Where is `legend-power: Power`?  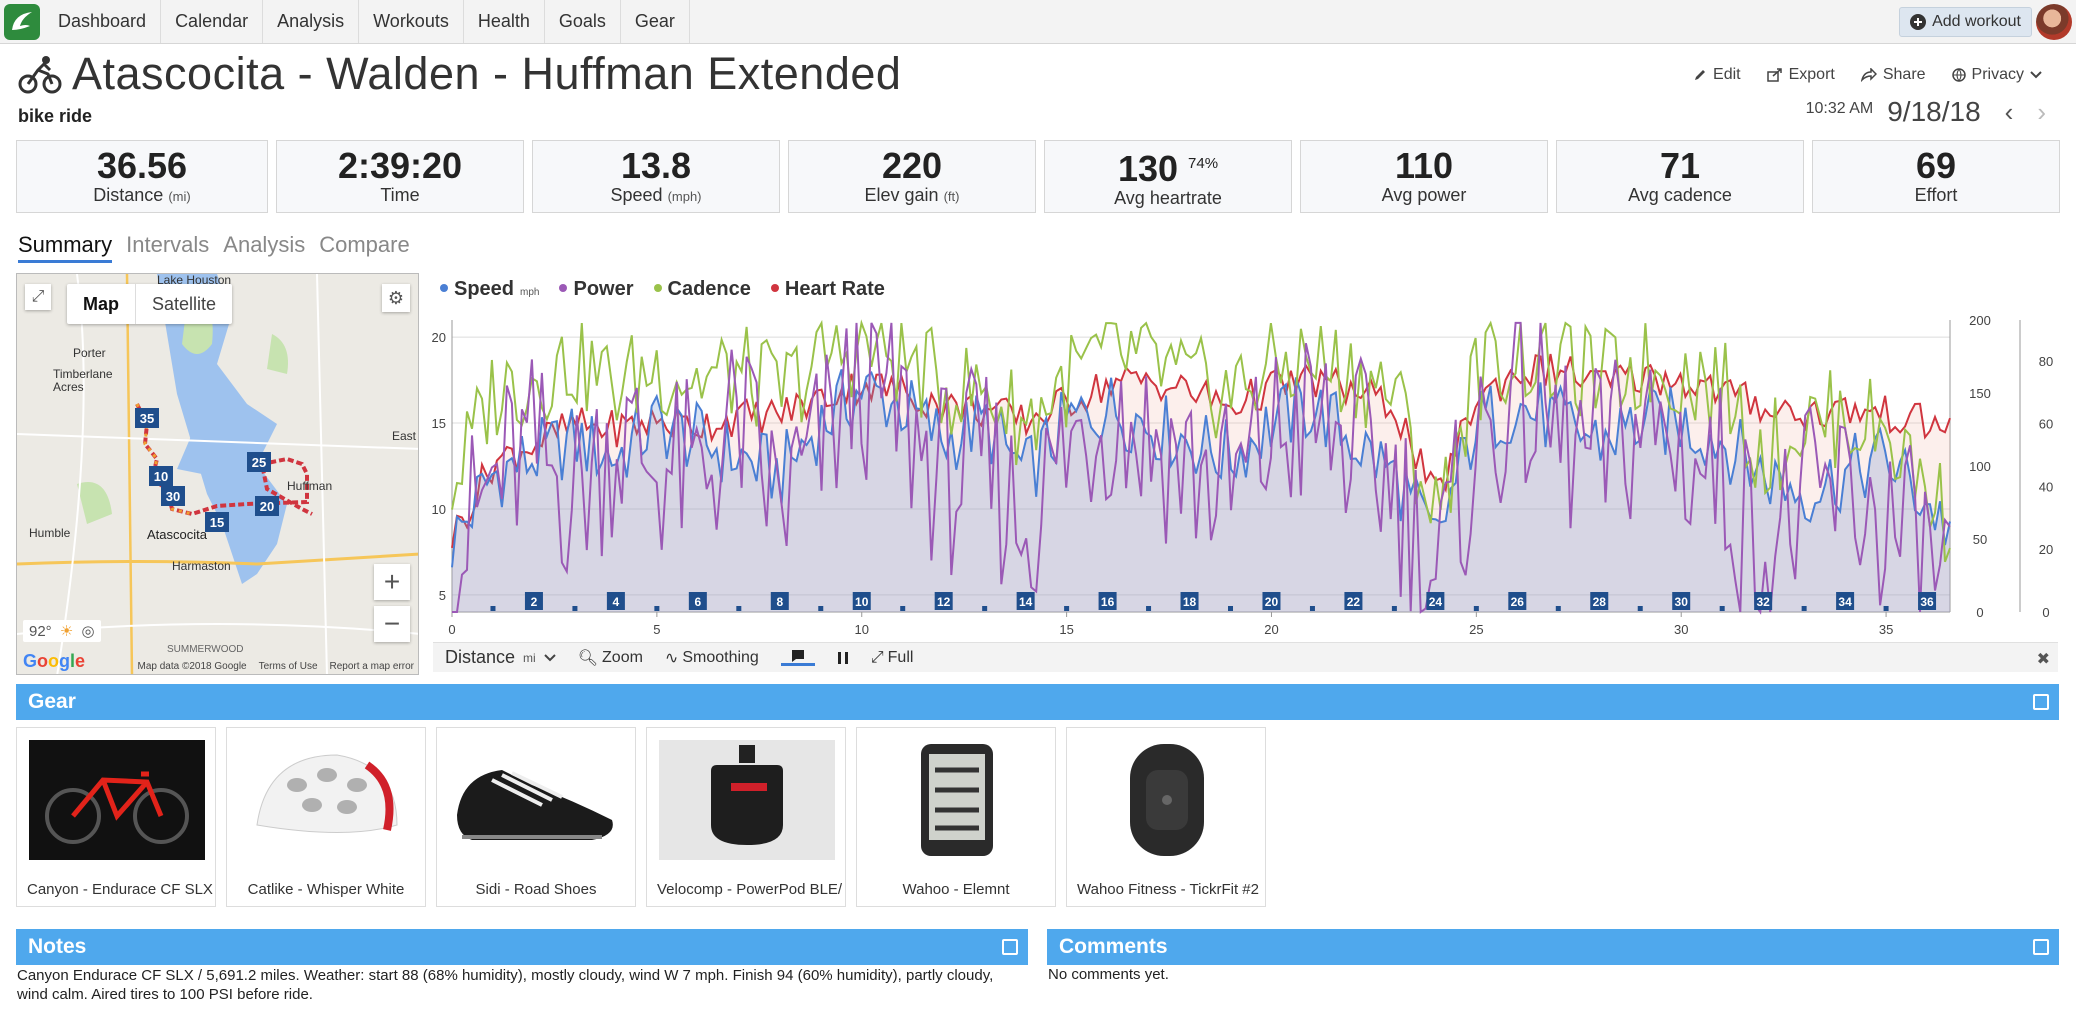
legend-power: Power is located at coordinates (596, 289).